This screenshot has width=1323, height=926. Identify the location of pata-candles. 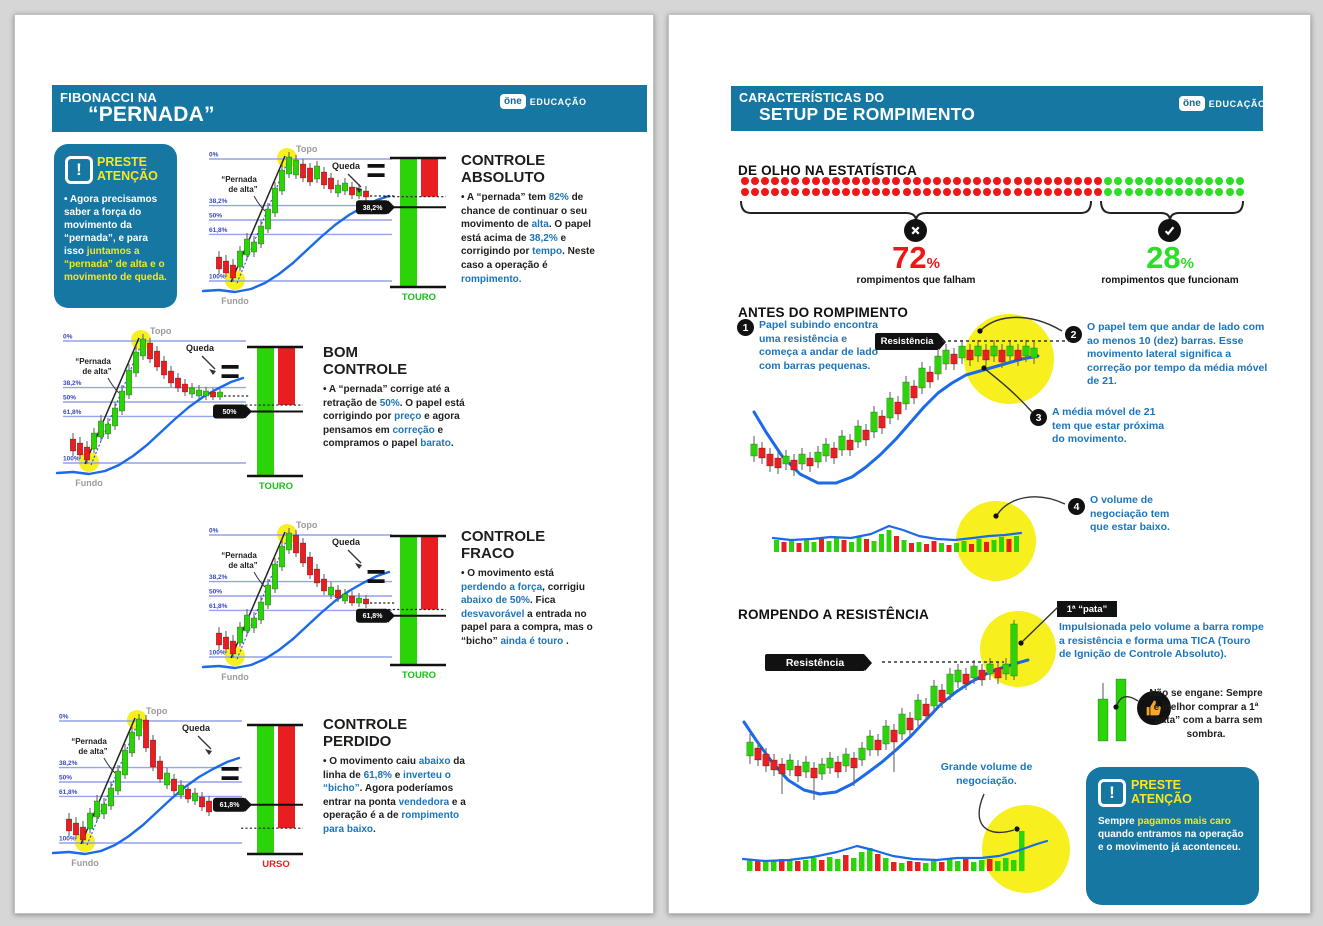
(1112, 710).